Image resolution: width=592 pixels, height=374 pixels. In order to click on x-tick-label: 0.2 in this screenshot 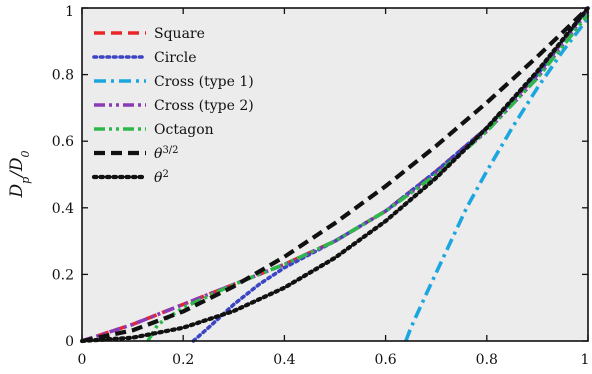, I will do `click(183, 360)`.